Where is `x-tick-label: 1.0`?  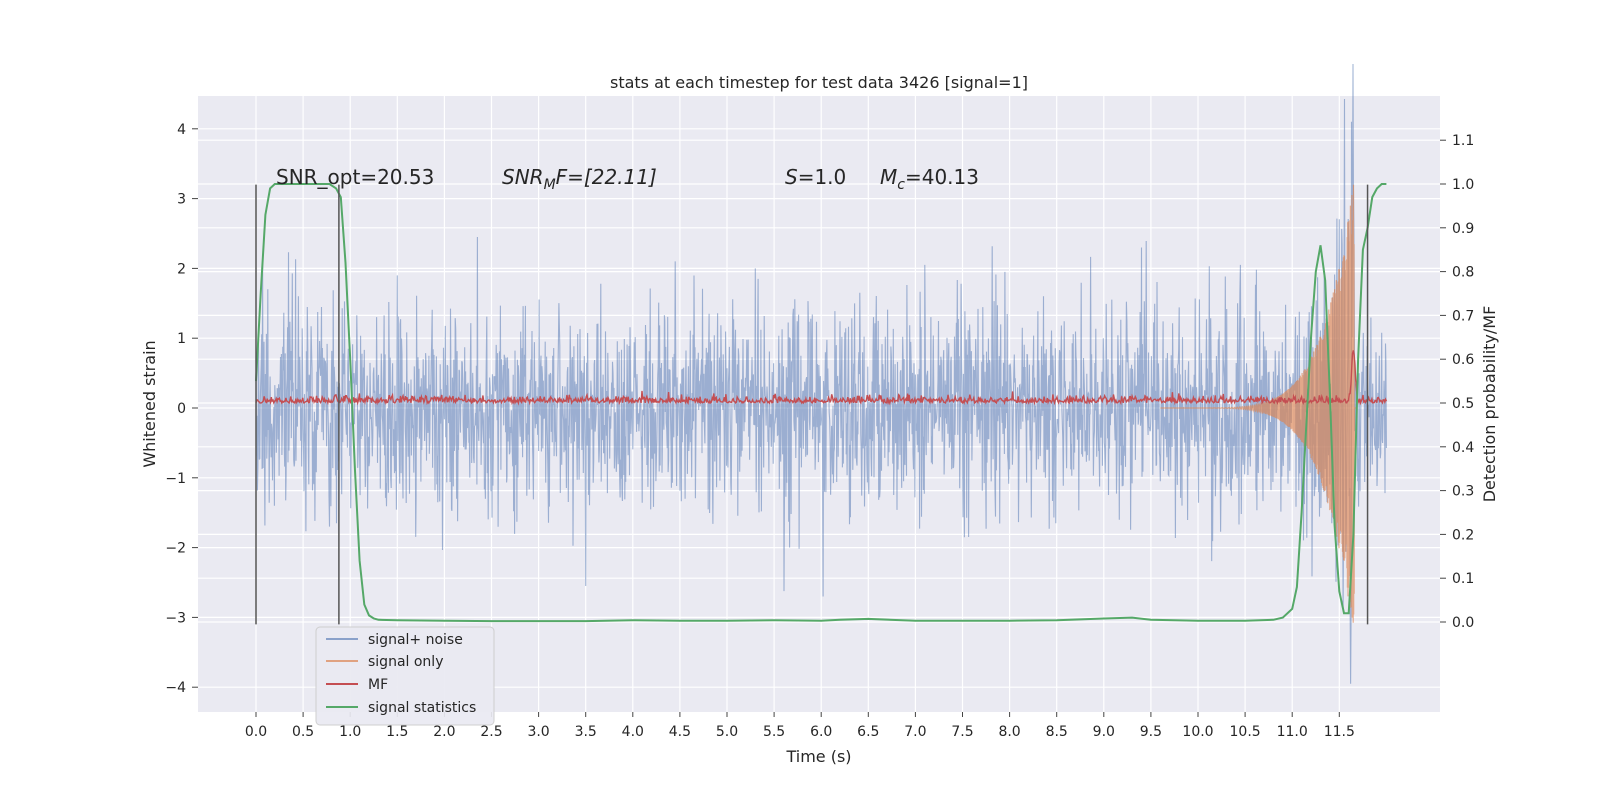 x-tick-label: 1.0 is located at coordinates (350, 732).